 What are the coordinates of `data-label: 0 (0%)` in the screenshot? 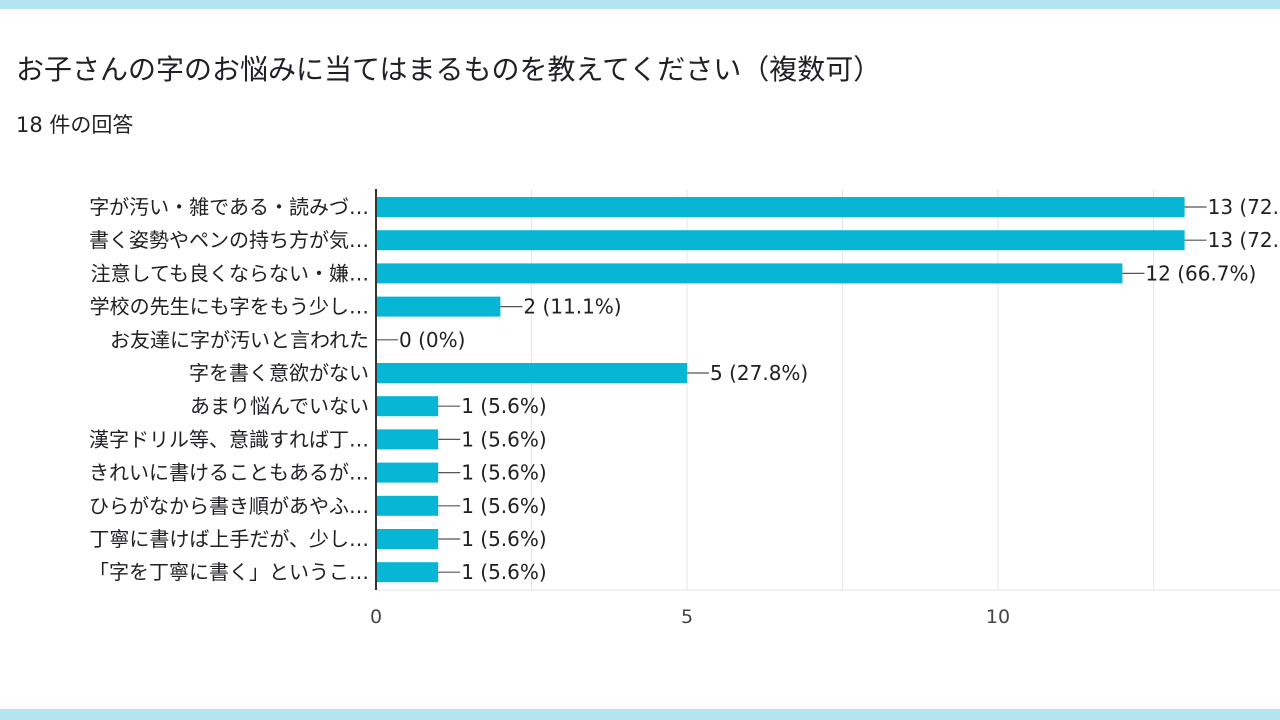 It's located at (432, 340).